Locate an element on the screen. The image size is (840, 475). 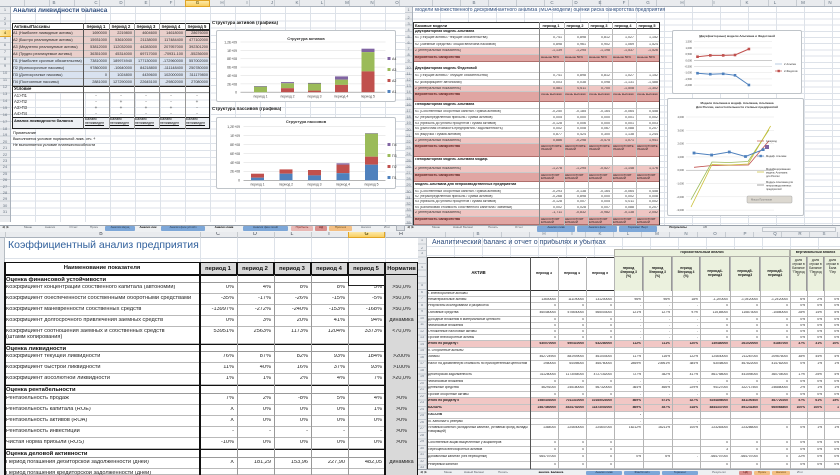
svg-text: 4-период is located at coordinates (771, 141).